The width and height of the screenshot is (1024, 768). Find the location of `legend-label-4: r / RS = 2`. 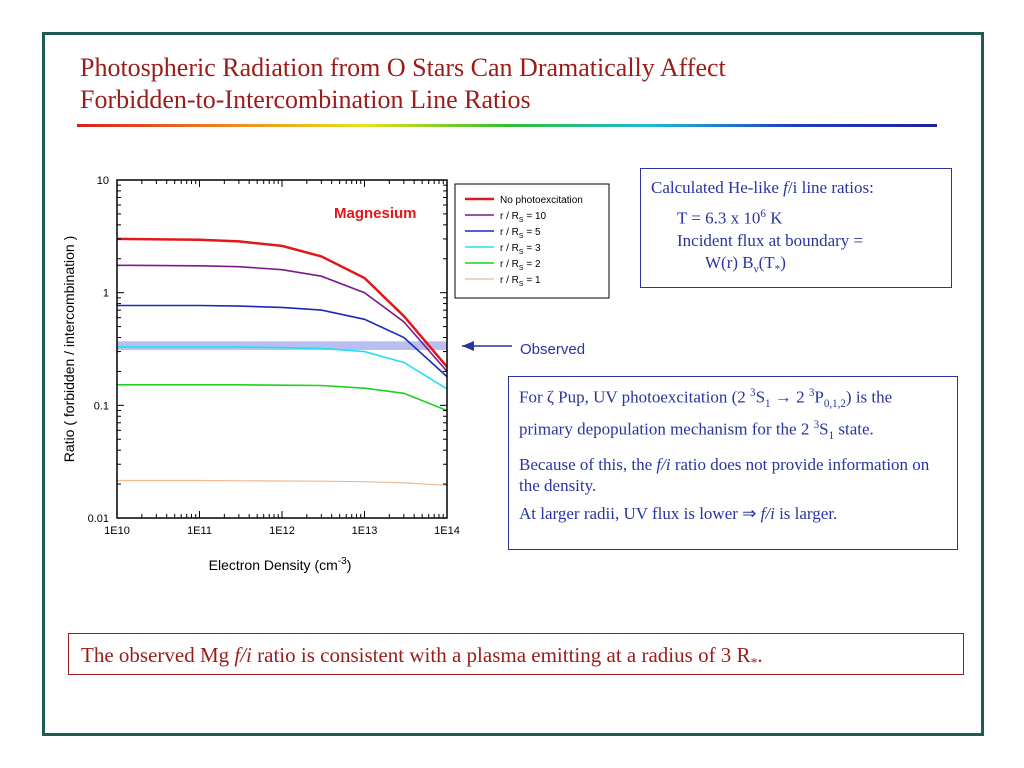

legend-label-4: r / RS = 2 is located at coordinates (520, 265).